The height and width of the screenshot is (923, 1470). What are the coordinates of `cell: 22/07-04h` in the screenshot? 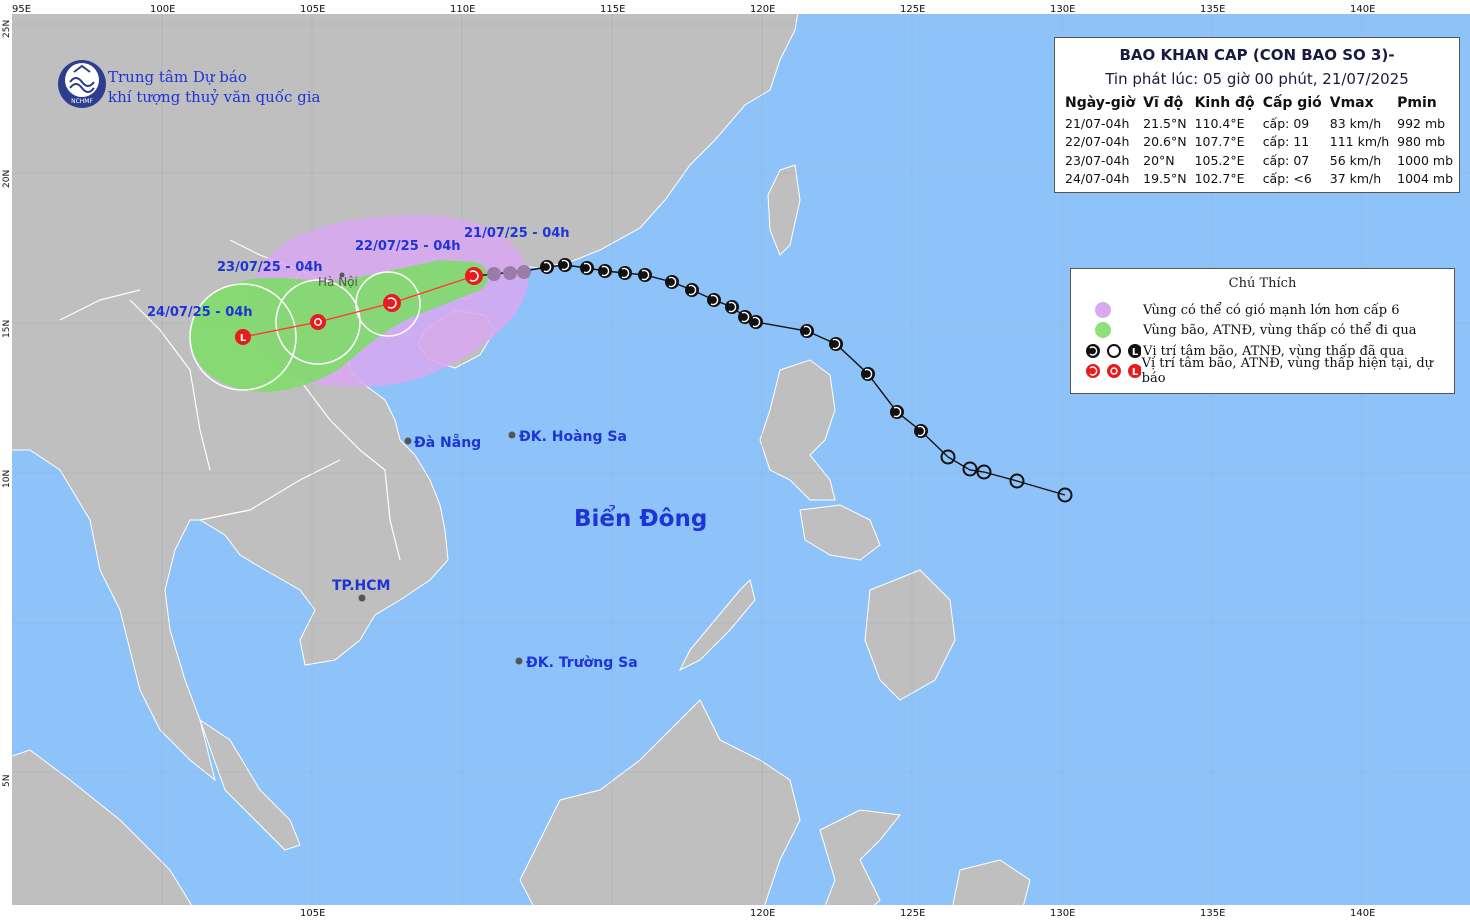 It's located at (1097, 142).